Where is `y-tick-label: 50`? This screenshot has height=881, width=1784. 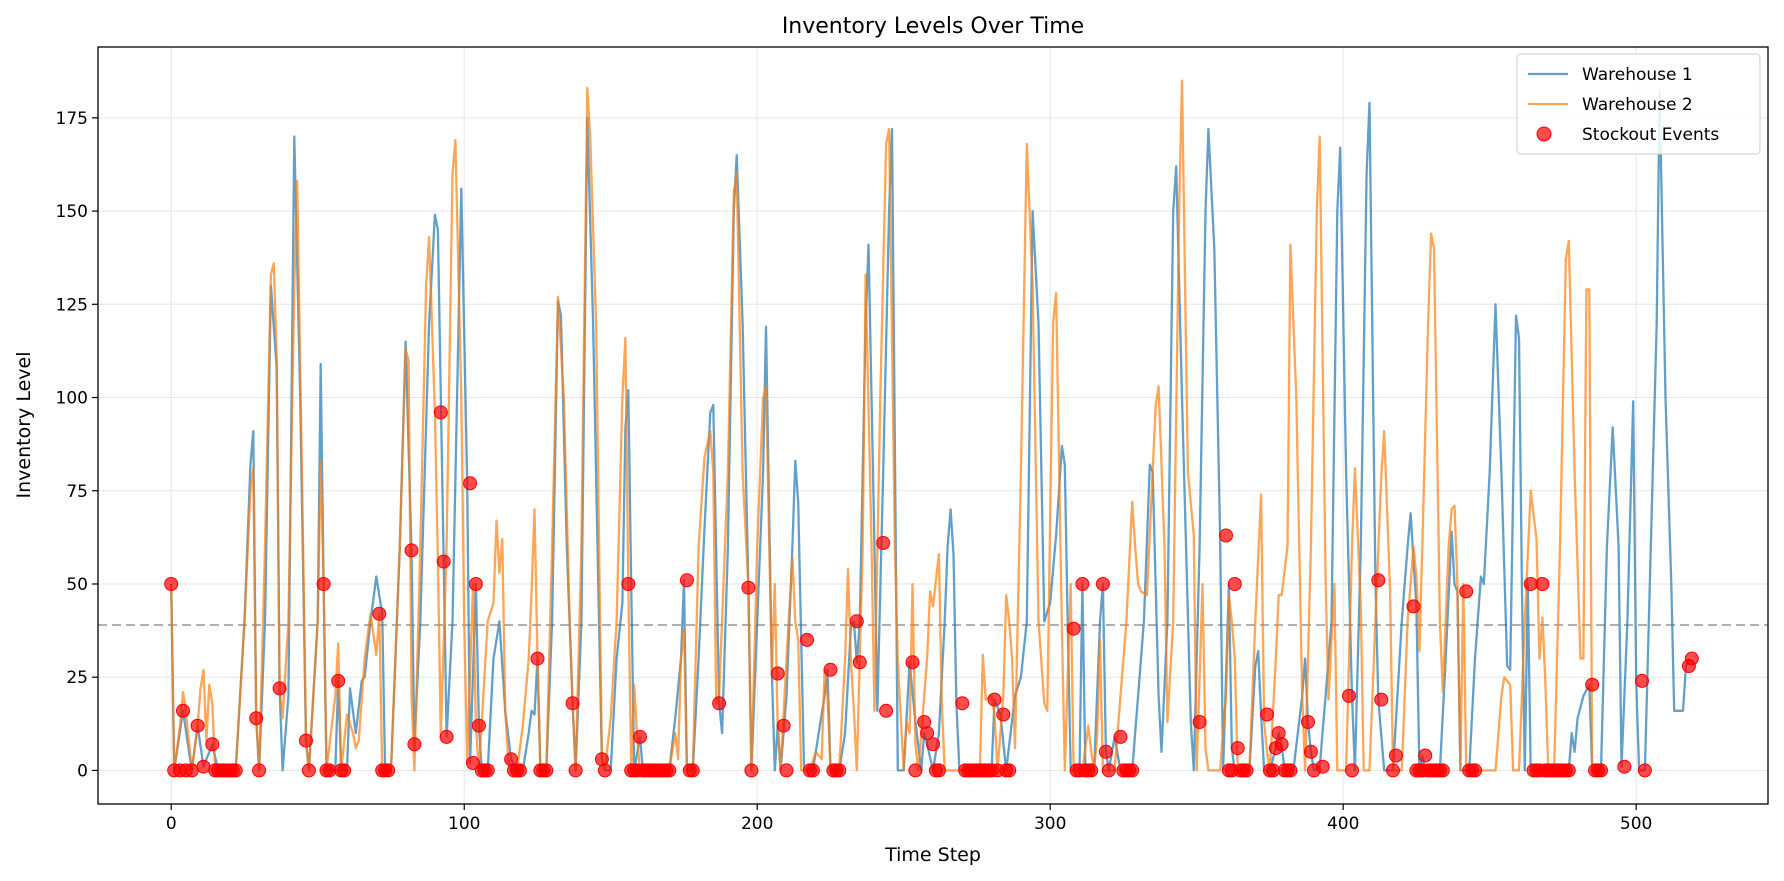 y-tick-label: 50 is located at coordinates (77, 585).